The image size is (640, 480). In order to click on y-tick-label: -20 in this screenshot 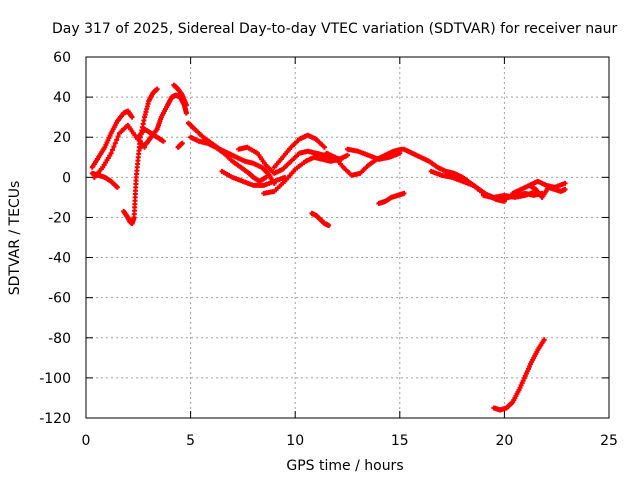, I will do `click(59, 218)`.